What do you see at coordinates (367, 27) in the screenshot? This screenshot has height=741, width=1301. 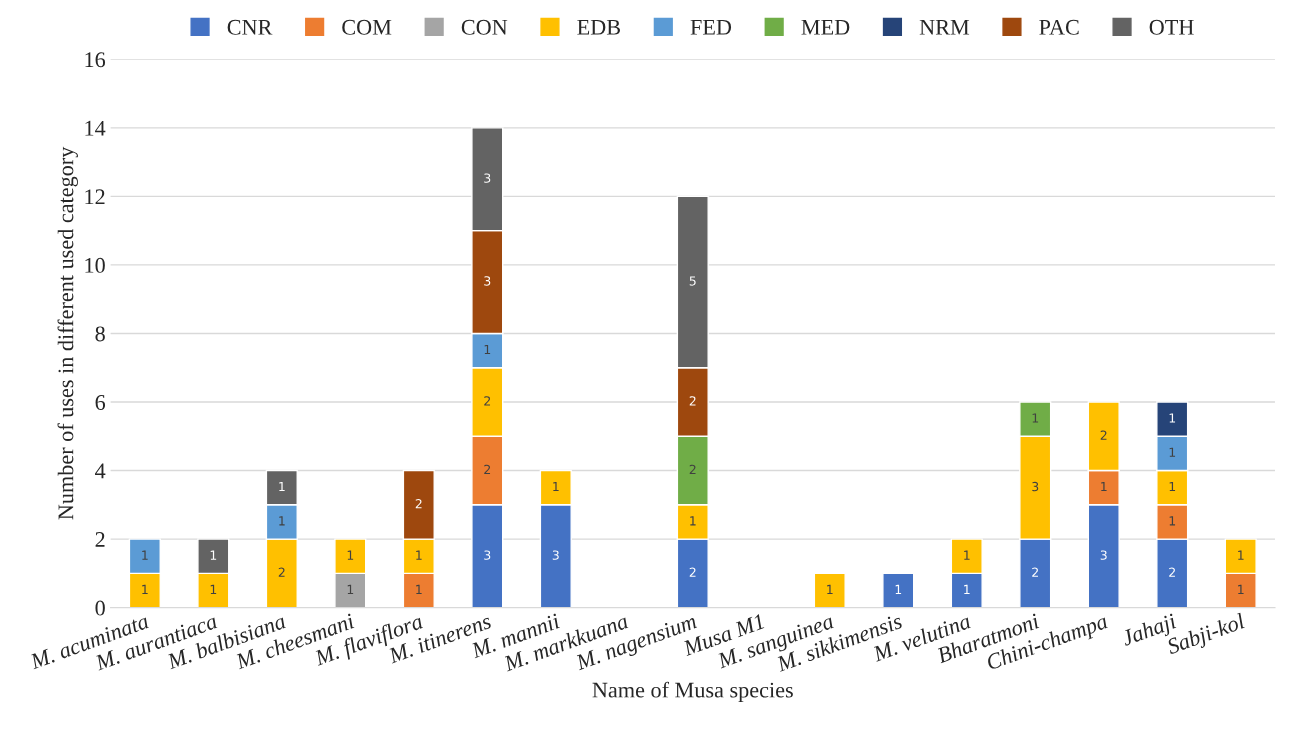 I see `legend-label: COM` at bounding box center [367, 27].